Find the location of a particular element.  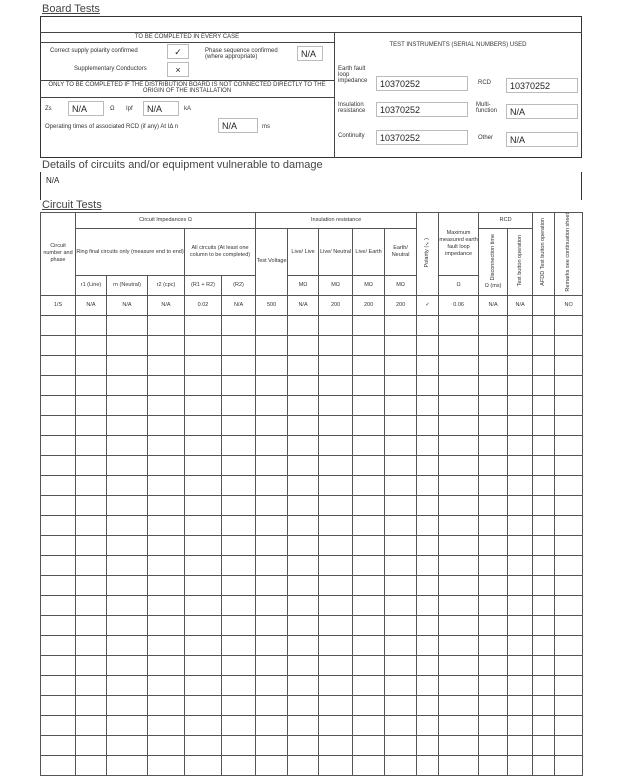

phase-sequence-field: N/A is located at coordinates (310, 53).